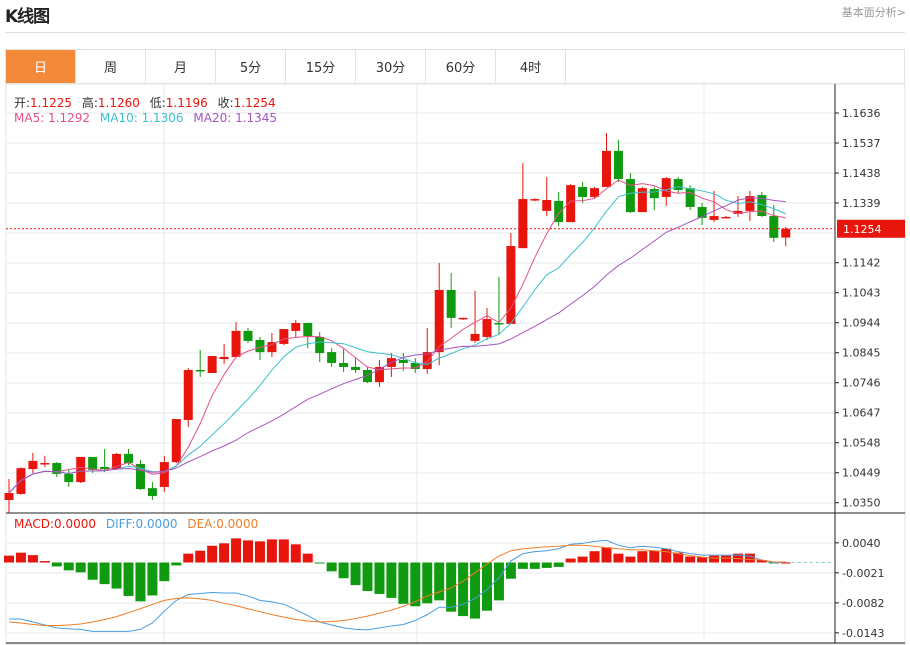  What do you see at coordinates (391, 66) in the screenshot?
I see `tab-30min: 30分` at bounding box center [391, 66].